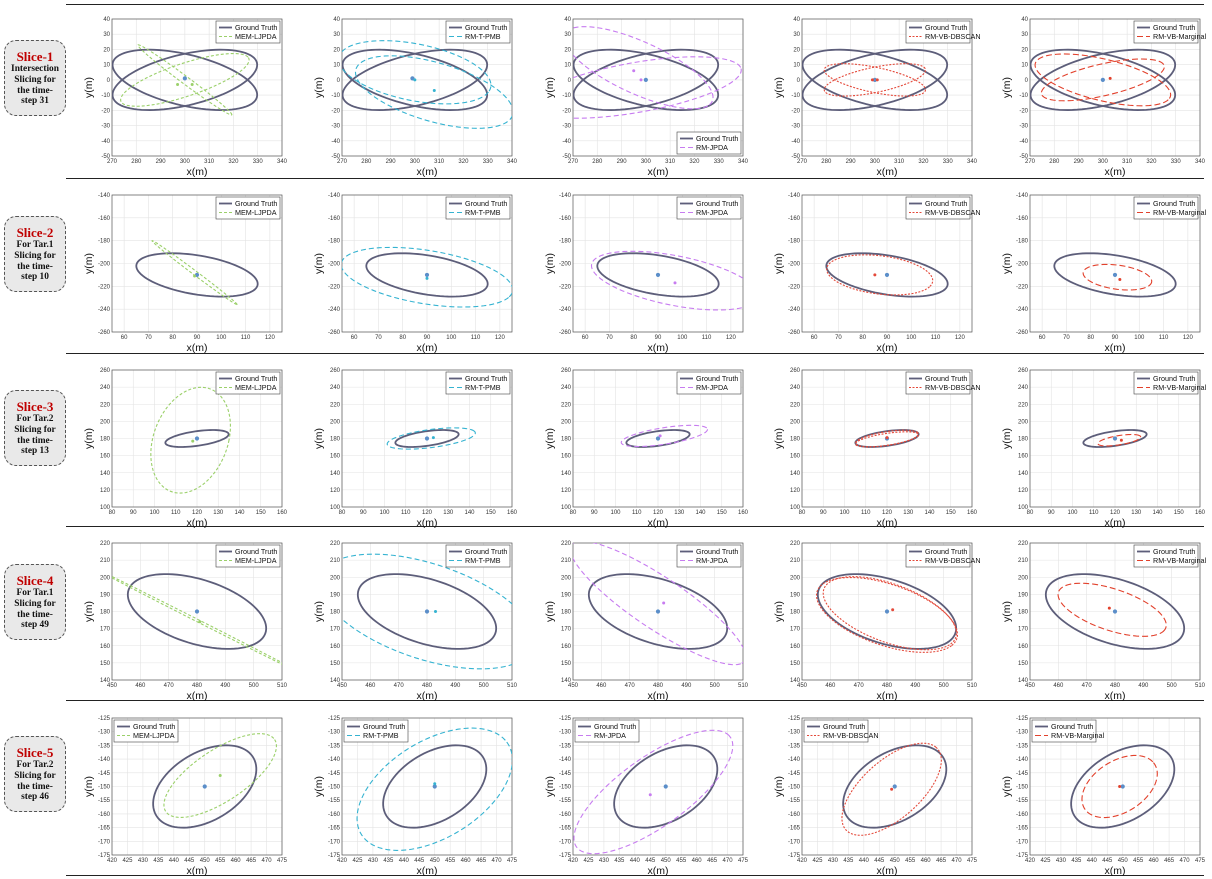 This screenshot has height=879, width=1212. Describe the element at coordinates (972, 162) in the screenshot. I see `x-tick-label: 340` at that location.